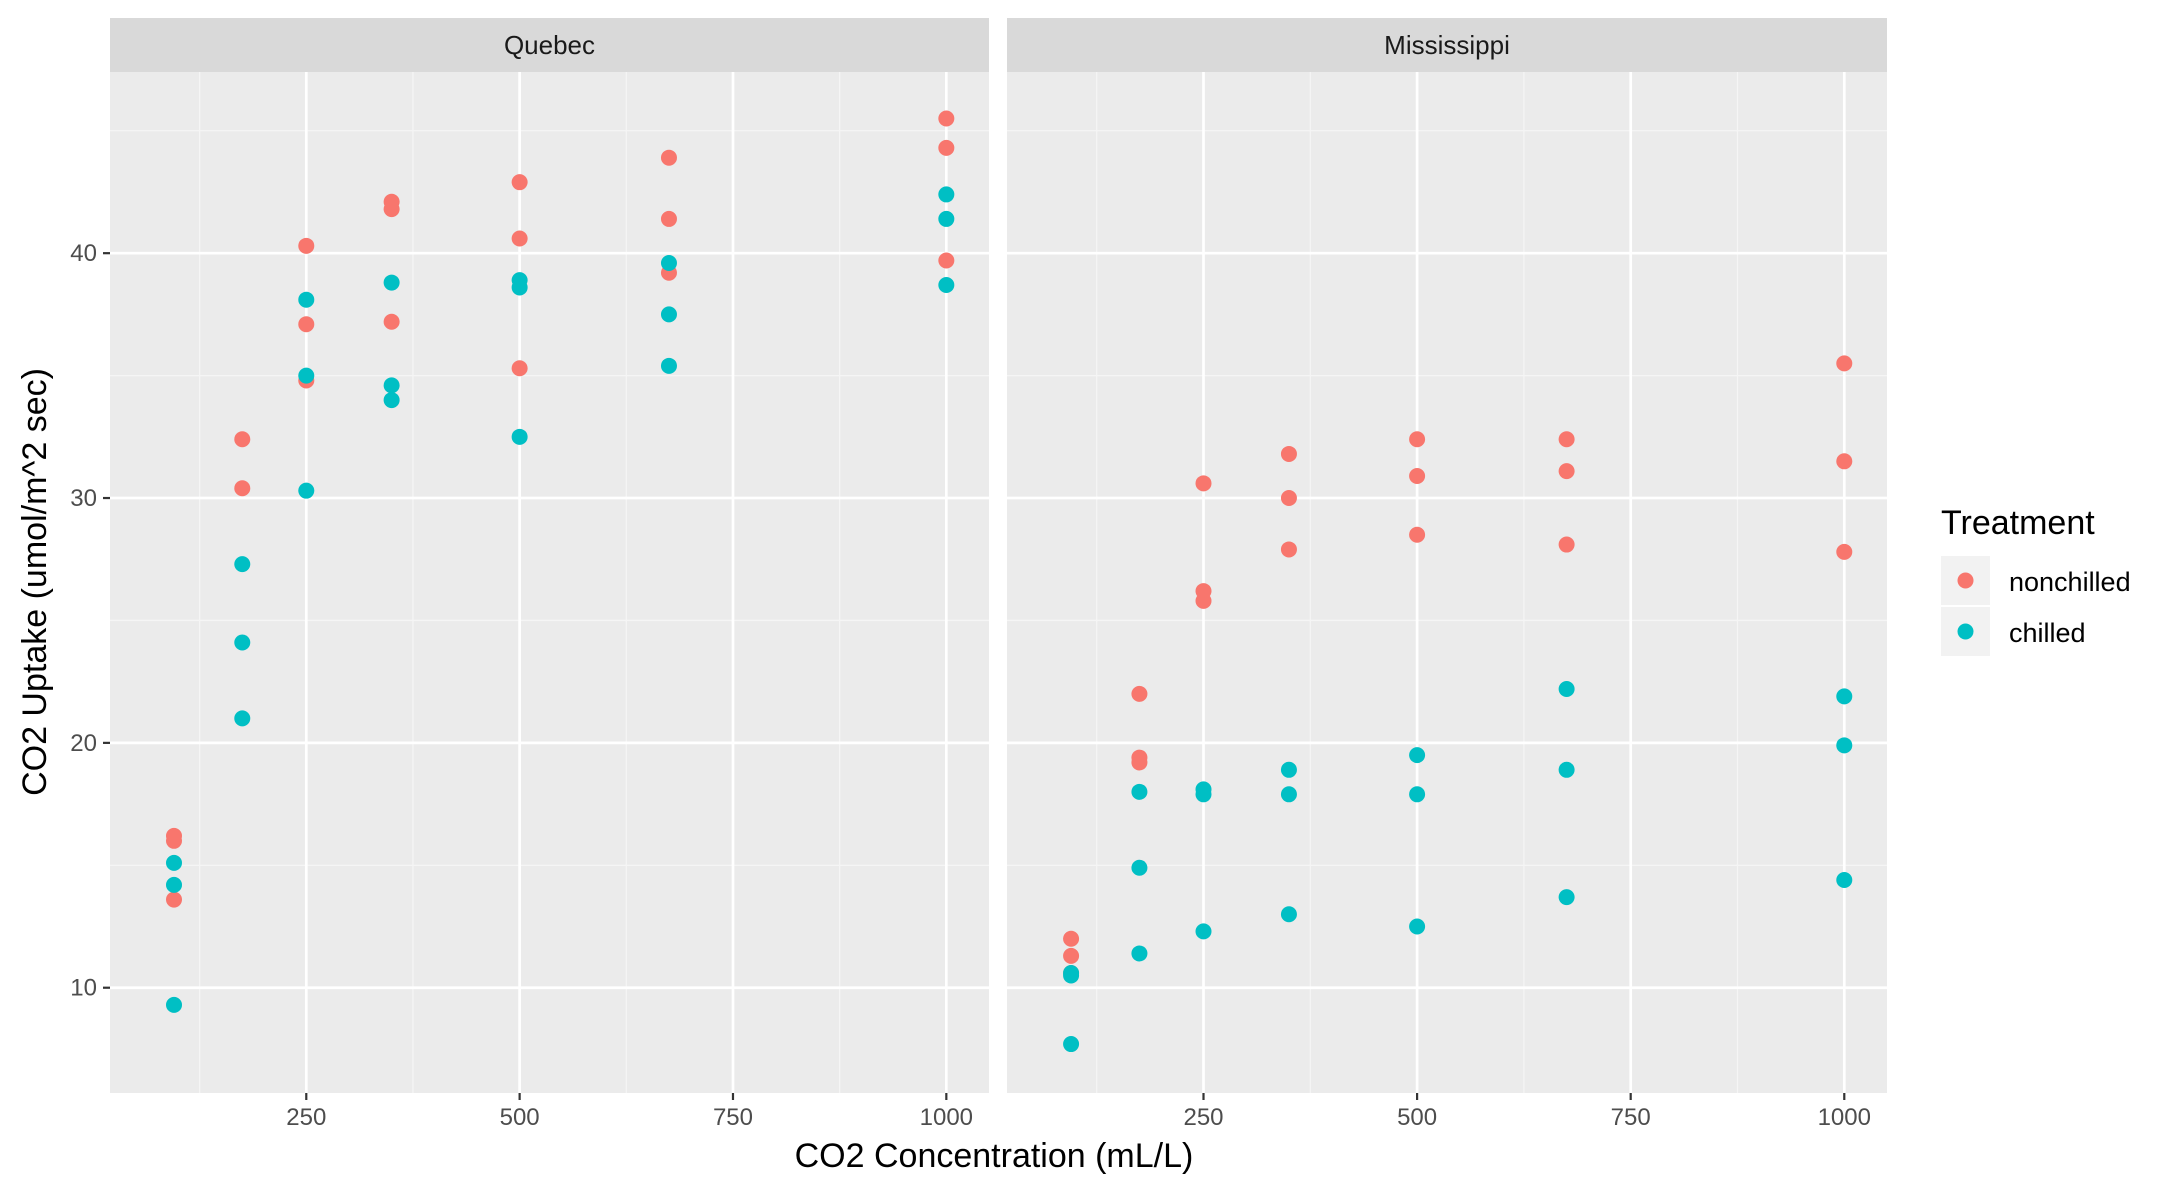  I want to click on legend-label-nonchilled: nonchilled, so click(2070, 582).